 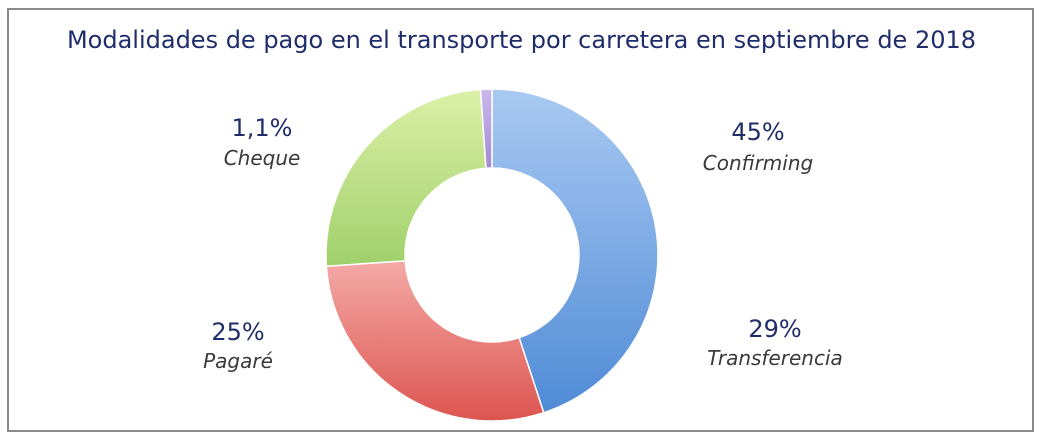 I want to click on donut-slice-transferencia, so click(x=435, y=341).